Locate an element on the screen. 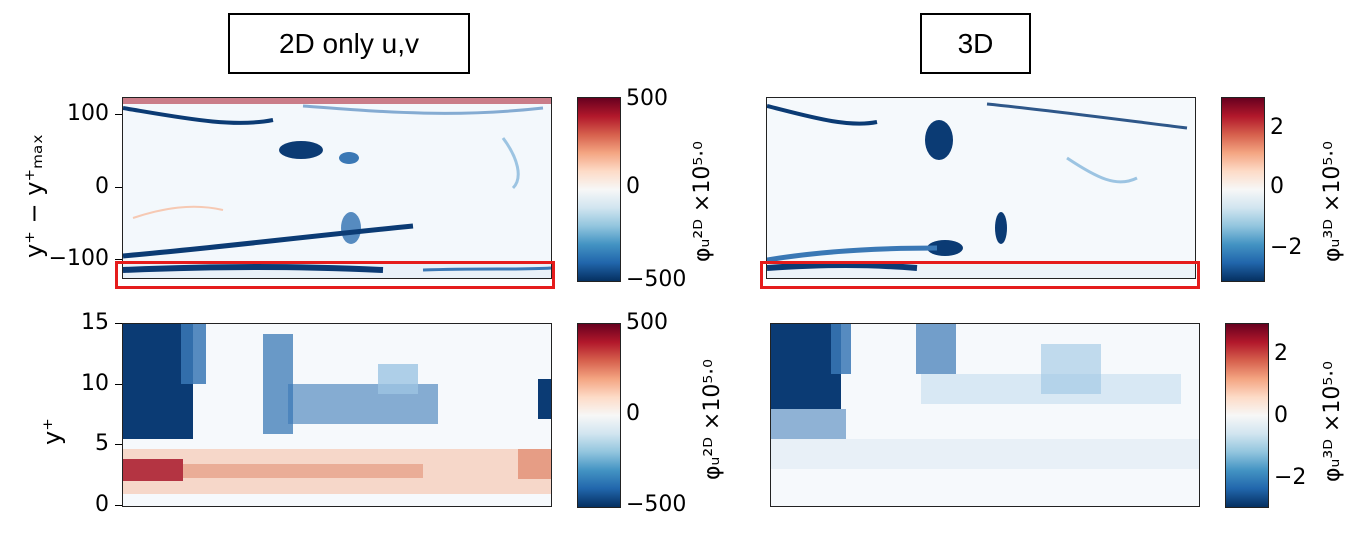 The width and height of the screenshot is (1365, 533). cbar-title-3d-top: φᵤ³ᴰ ×10⁵·⁰ is located at coordinates (1332, 201).